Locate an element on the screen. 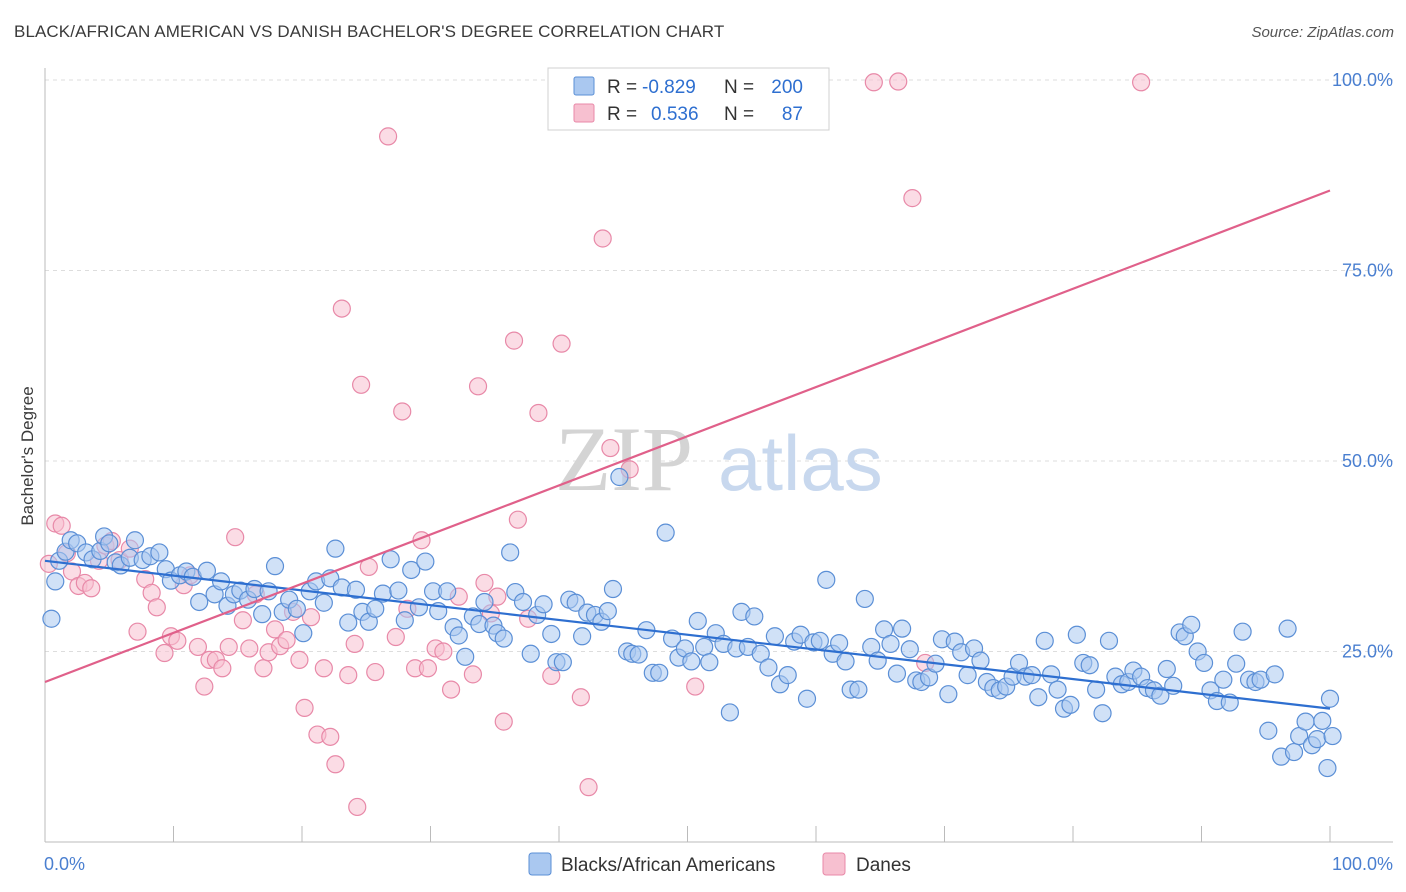 Image resolution: width=1406 pixels, height=892 pixels. watermark: ZIP atlas is located at coordinates (719, 459).